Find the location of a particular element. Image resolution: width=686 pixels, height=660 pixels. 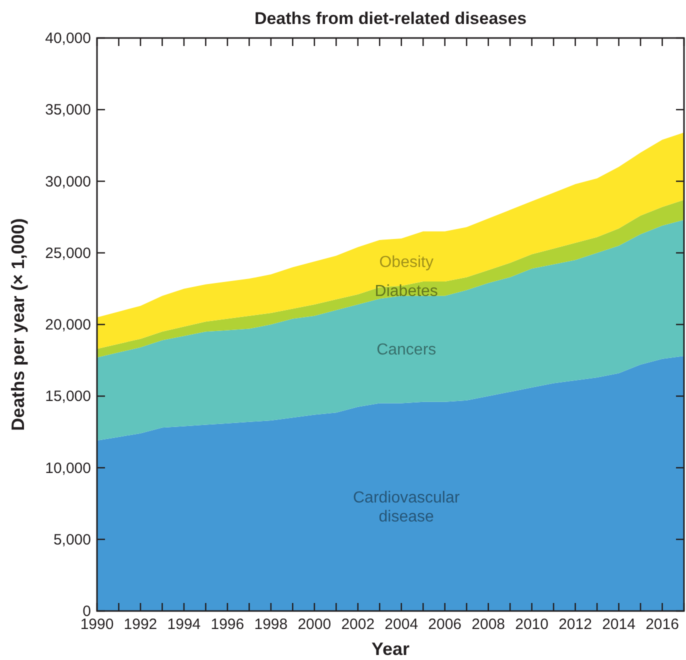

series-label: Diabetes is located at coordinates (406, 291).